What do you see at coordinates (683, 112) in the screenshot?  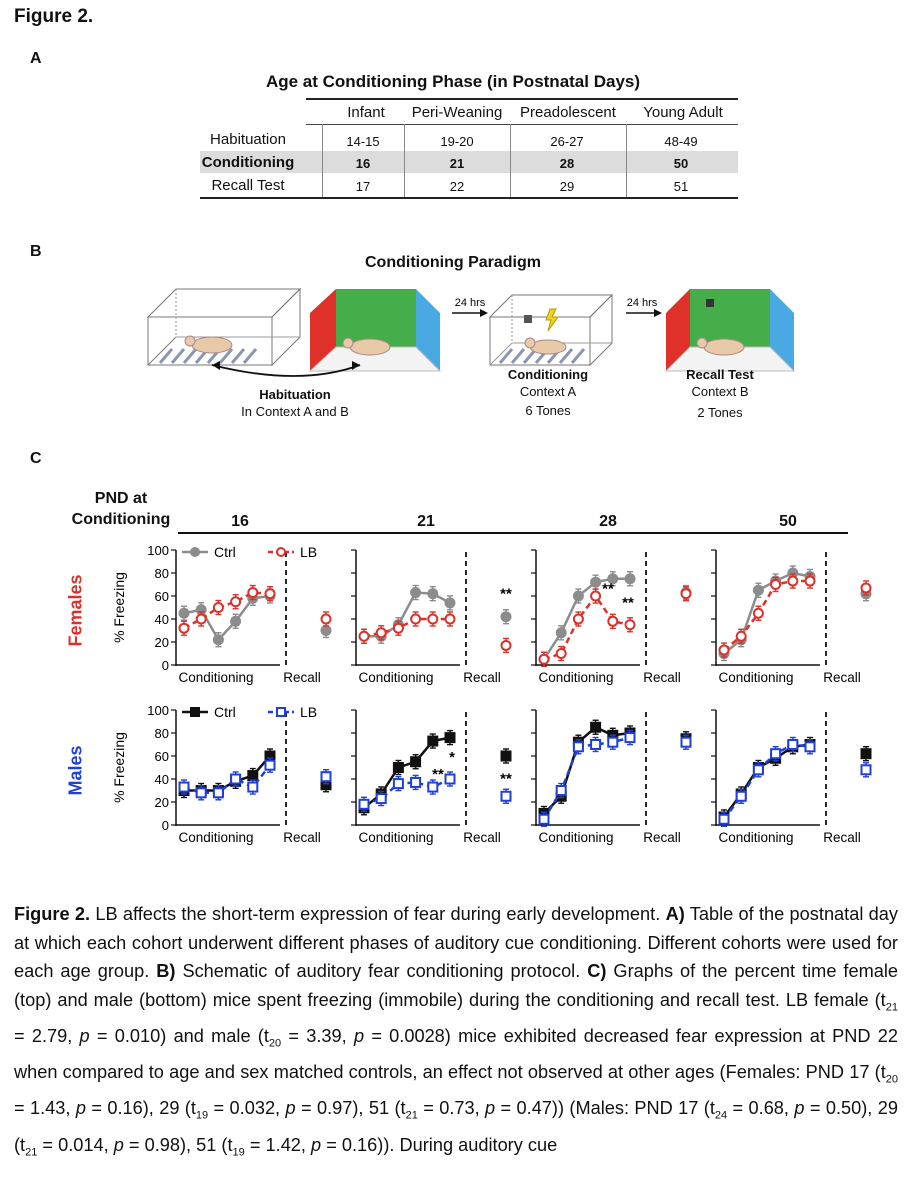 I see `col-young-adult: Young Adult` at bounding box center [683, 112].